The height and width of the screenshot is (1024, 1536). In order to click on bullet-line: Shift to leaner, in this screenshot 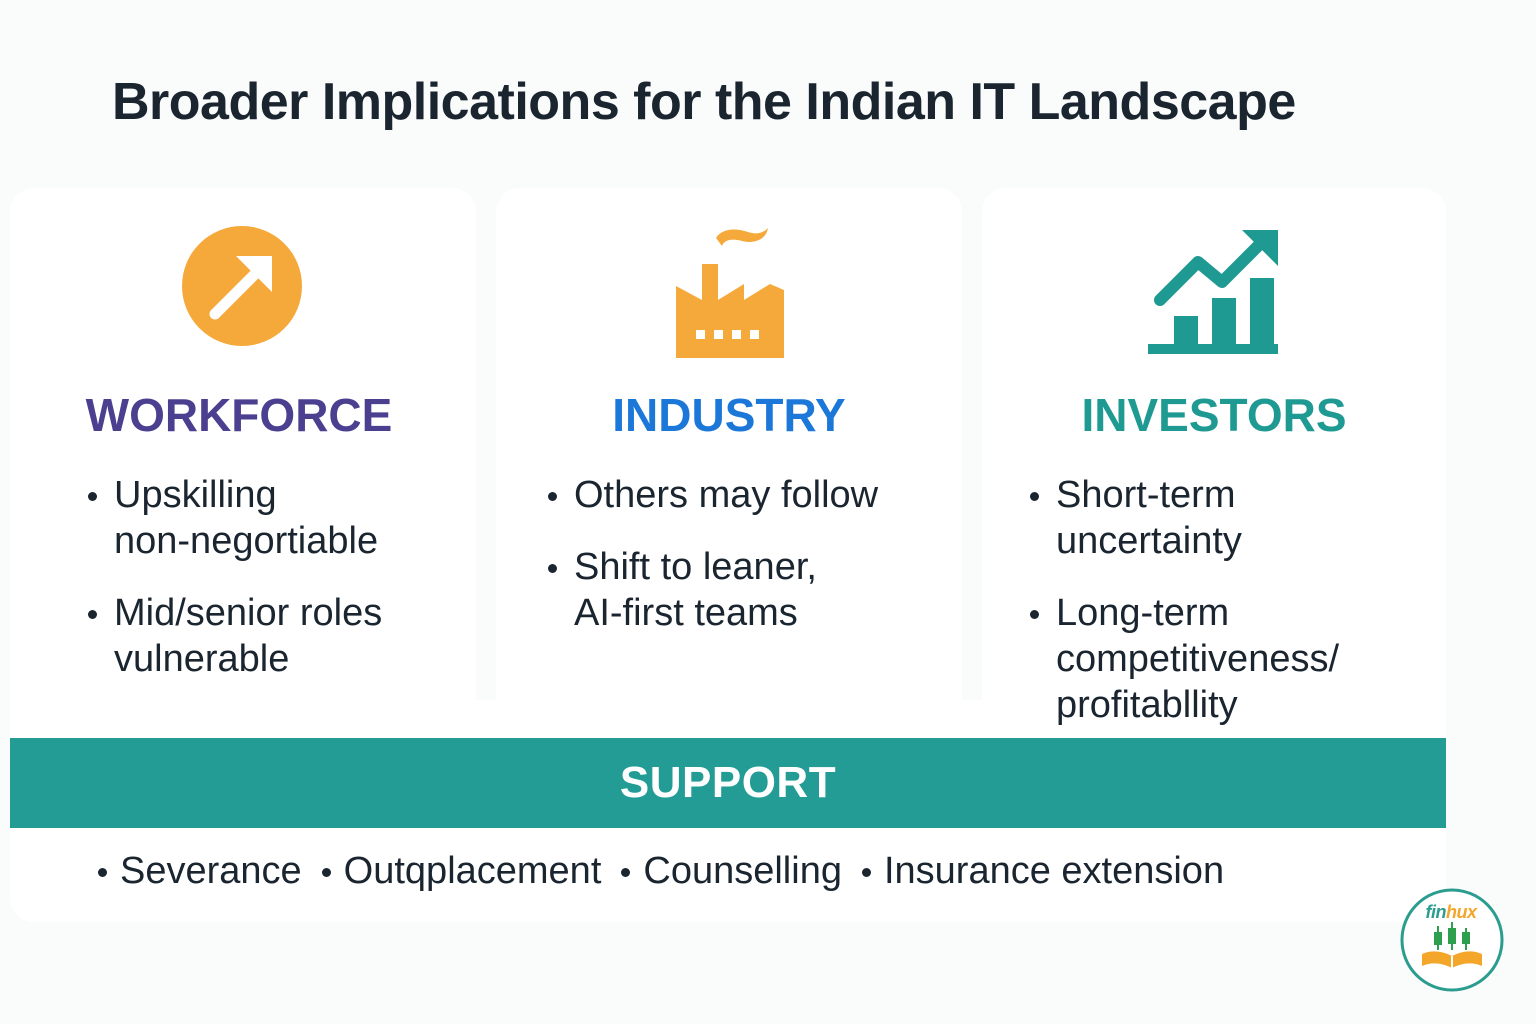, I will do `click(695, 567)`.